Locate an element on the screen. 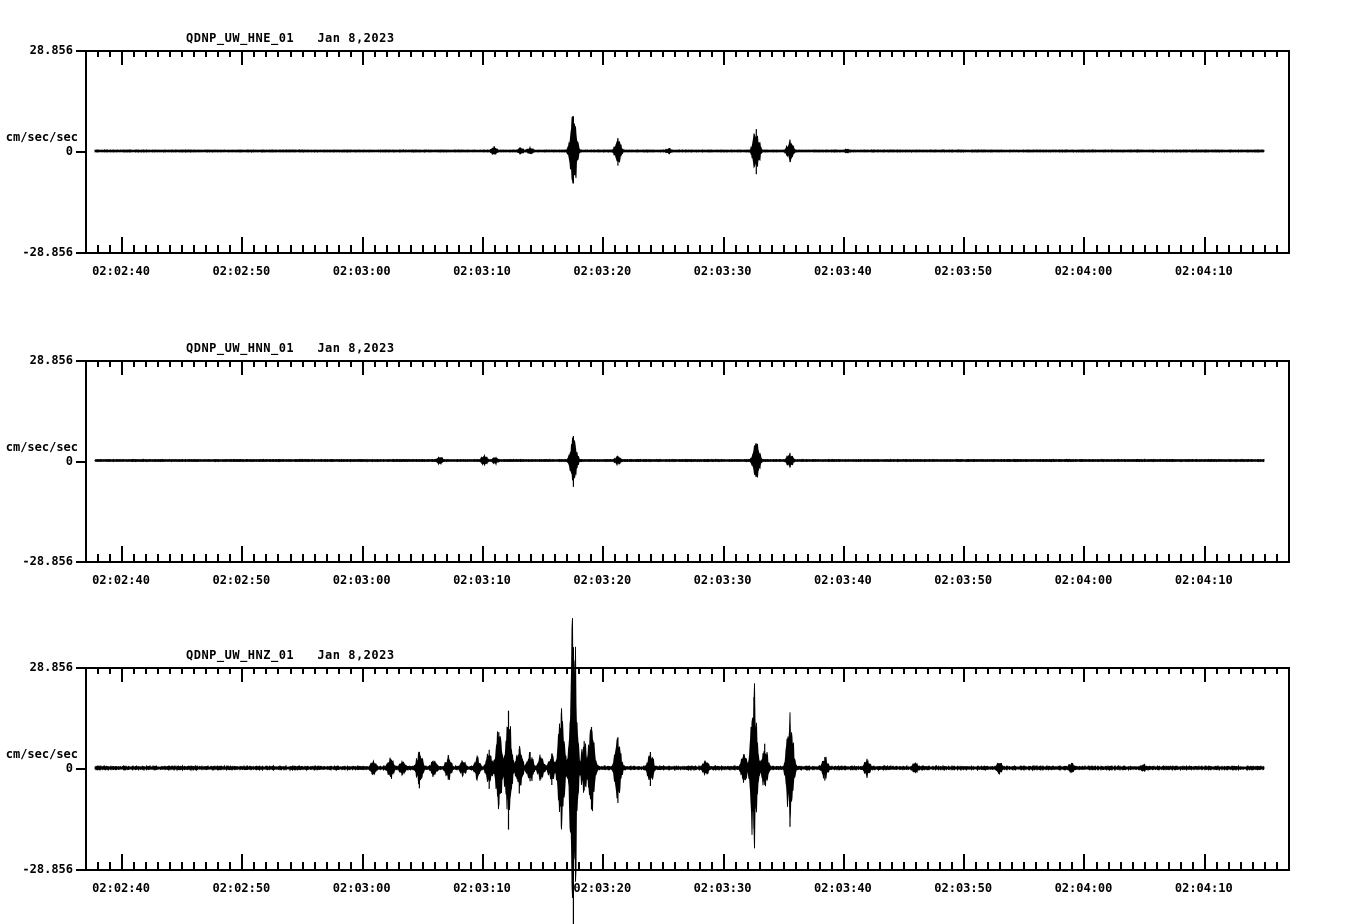 The image size is (1358, 924). x-axis-tick-label: 02:03:20 is located at coordinates (602, 271).